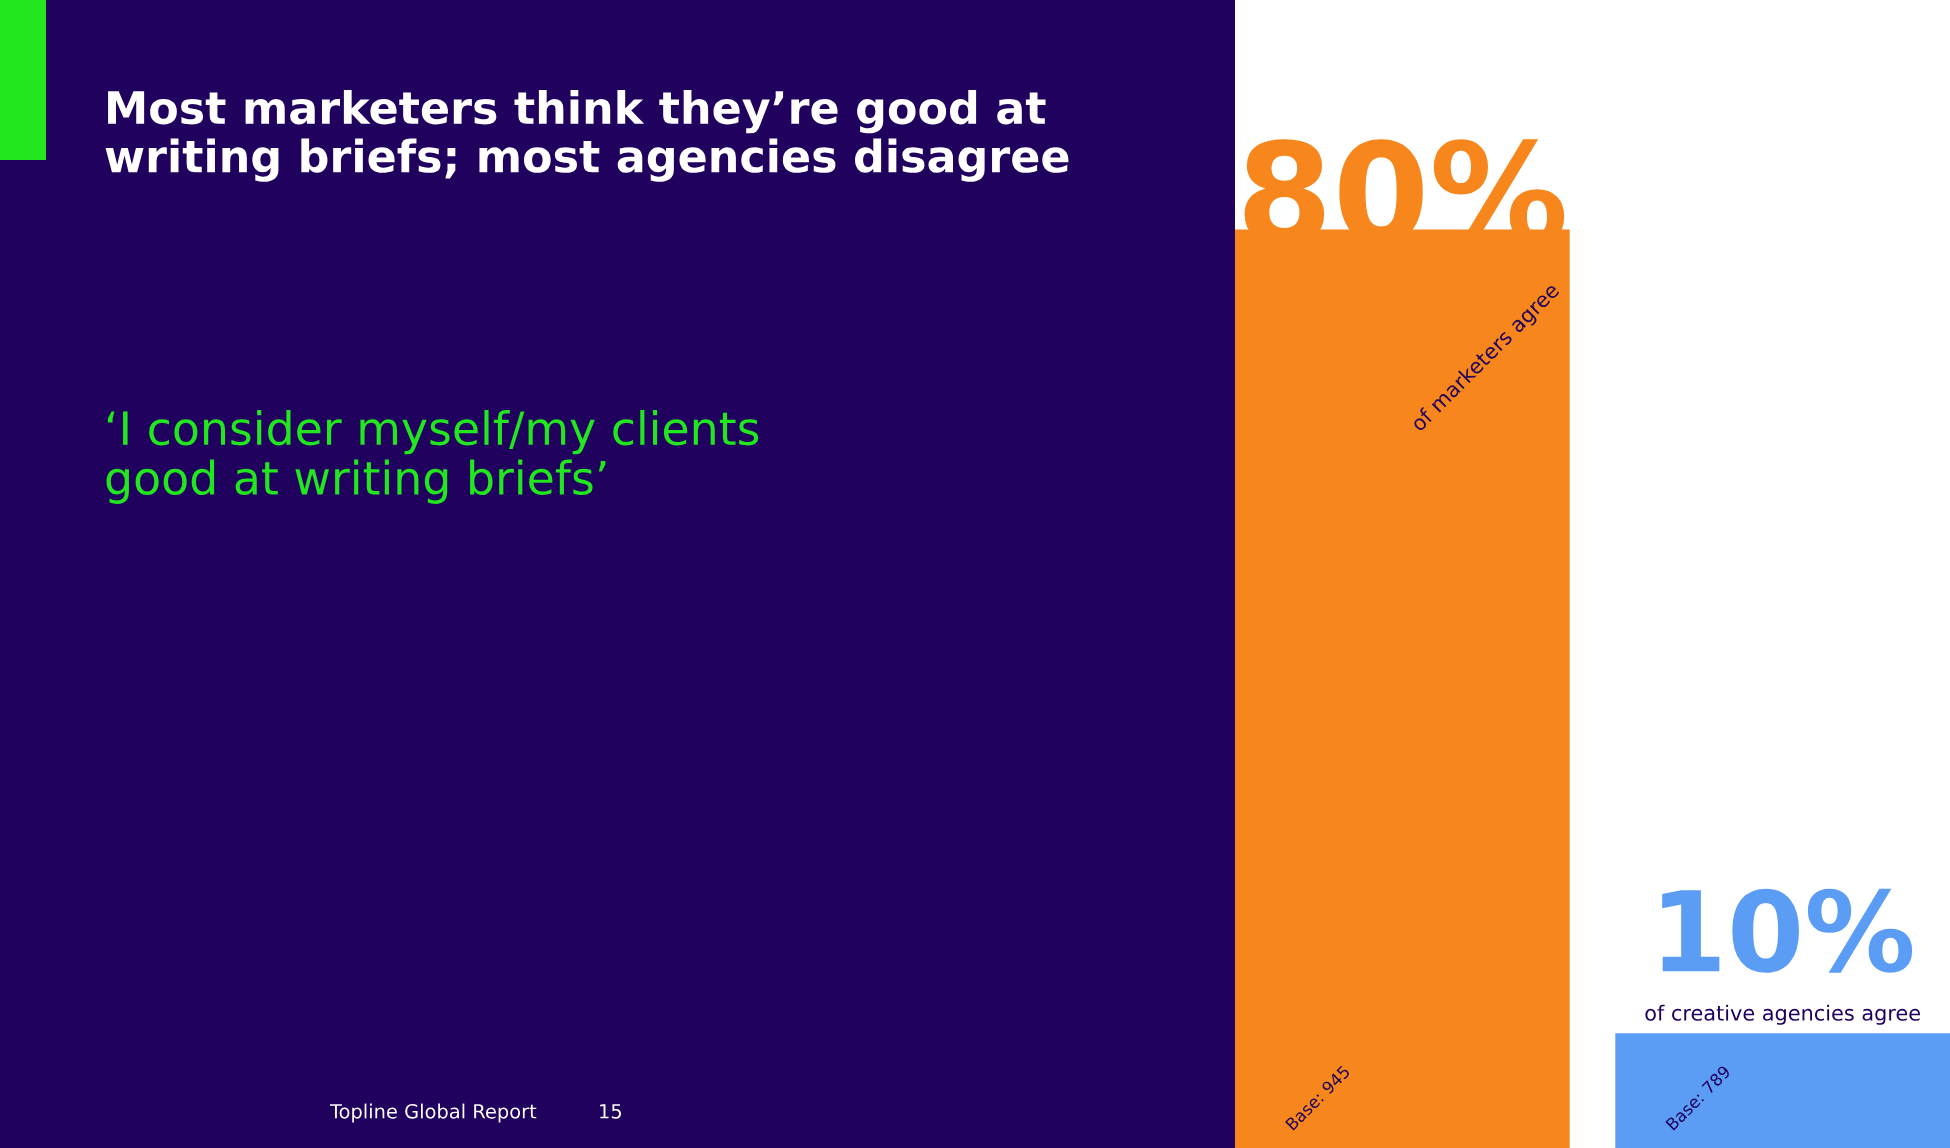 The image size is (1950, 1148). Describe the element at coordinates (1782, 1014) in the screenshot. I see `x-tick-label: of creative agencies agree` at that location.